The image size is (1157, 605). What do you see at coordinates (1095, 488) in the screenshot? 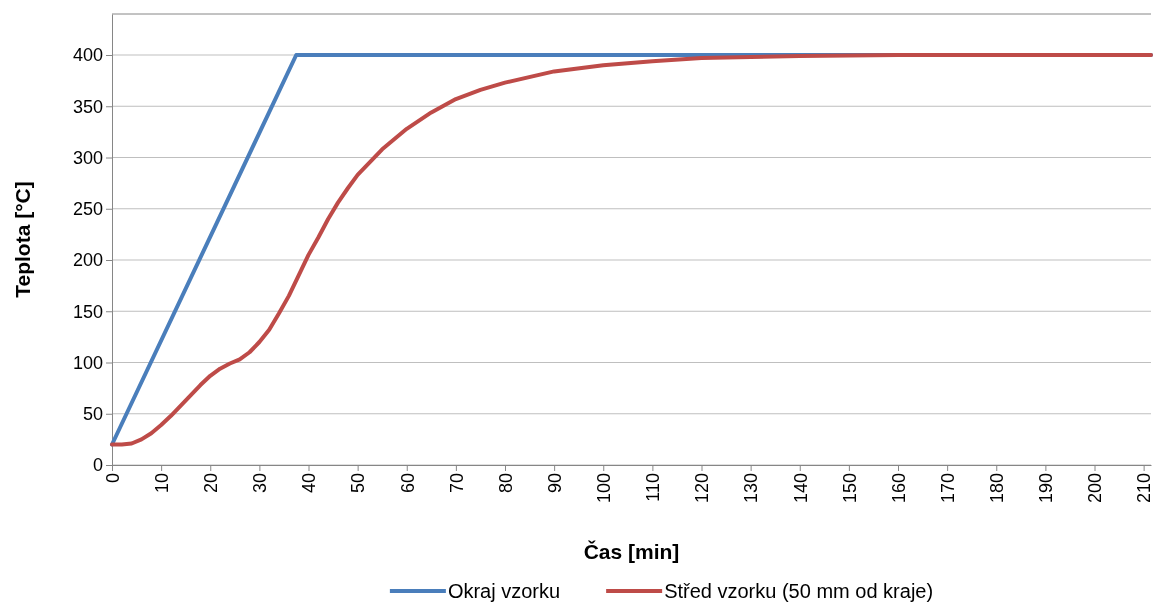
I see `x-tick-label: 200` at bounding box center [1095, 488].